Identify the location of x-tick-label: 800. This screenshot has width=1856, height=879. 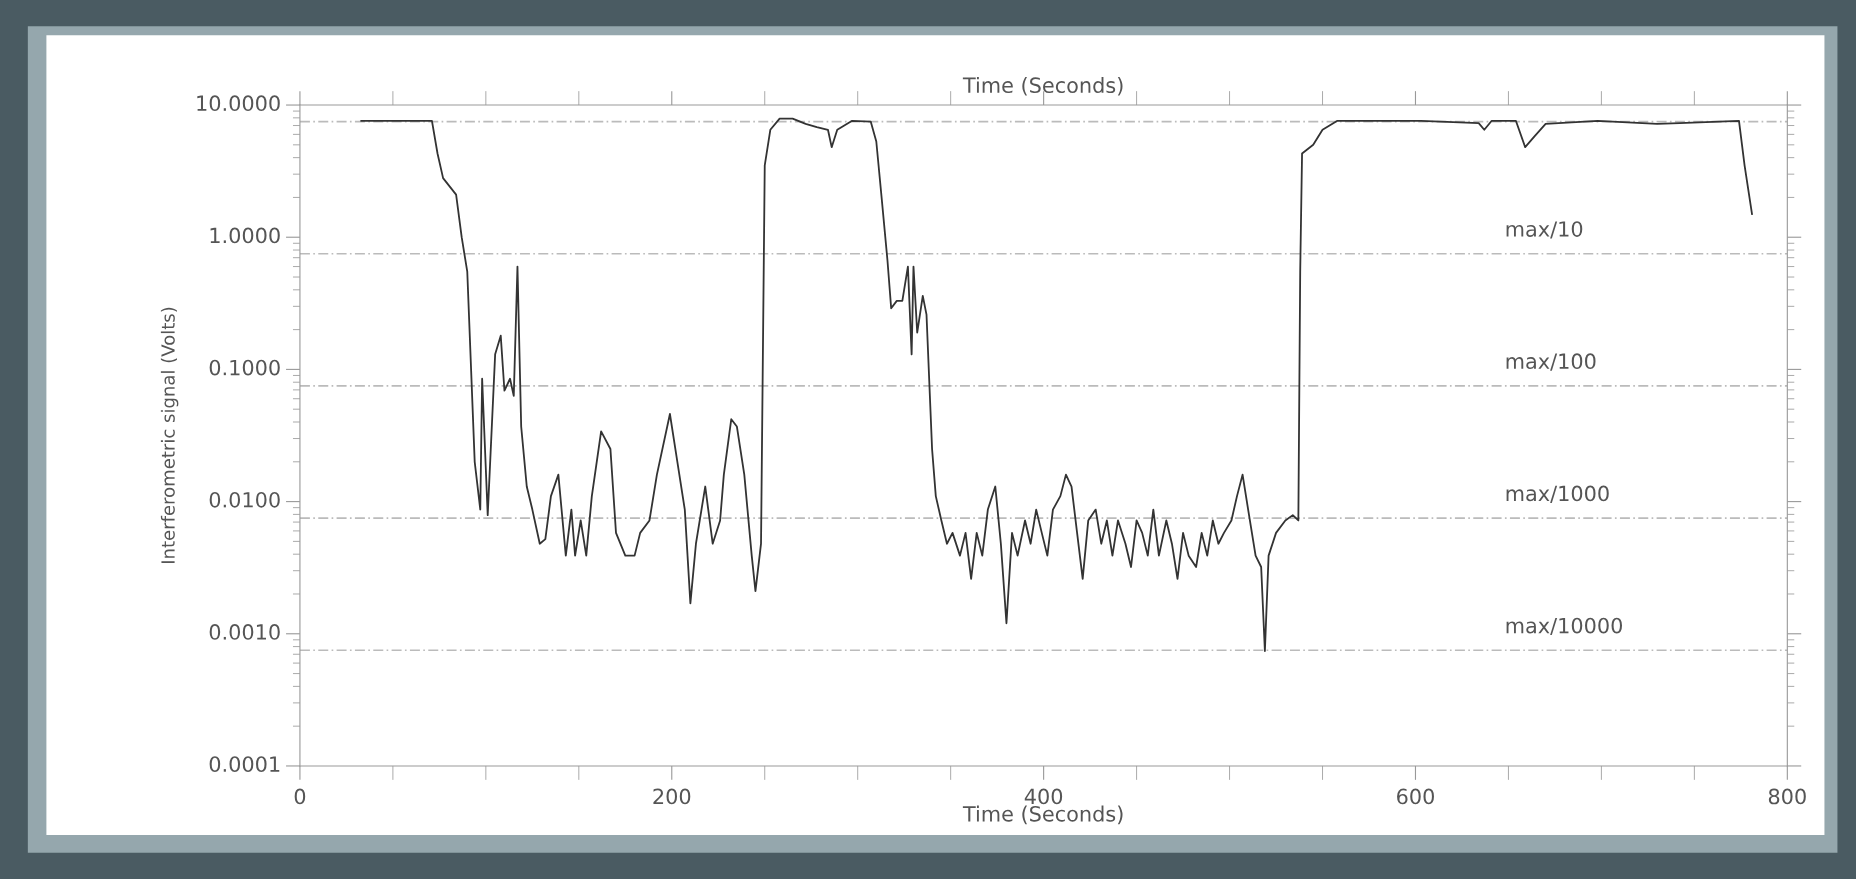
(1787, 796).